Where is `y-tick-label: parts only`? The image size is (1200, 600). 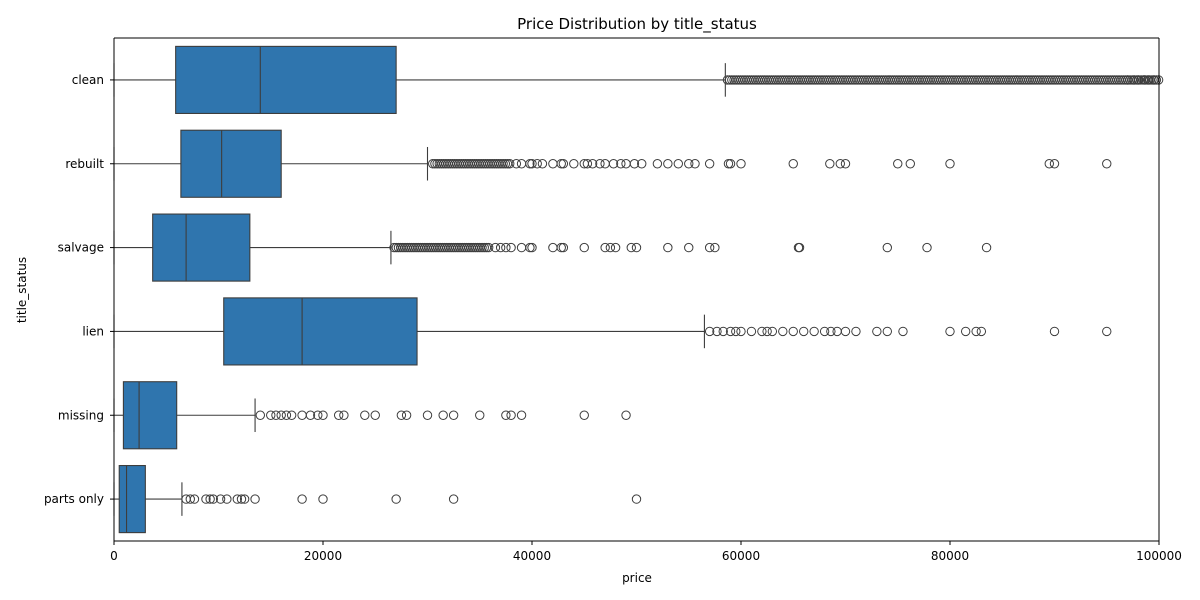 y-tick-label: parts only is located at coordinates (74, 499).